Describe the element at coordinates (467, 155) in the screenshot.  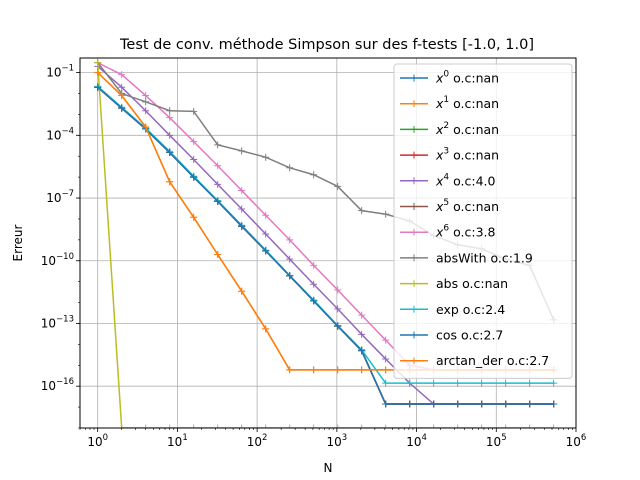
I see `legend-label: x3 o.c:nan` at that location.